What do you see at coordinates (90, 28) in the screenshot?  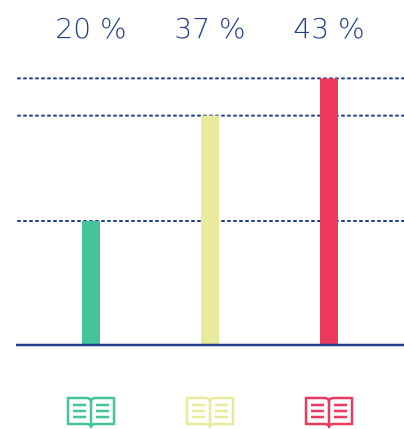 I see `value-label: 20 %` at bounding box center [90, 28].